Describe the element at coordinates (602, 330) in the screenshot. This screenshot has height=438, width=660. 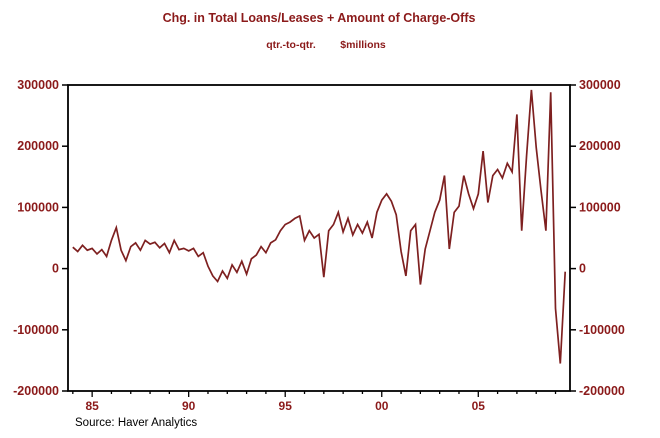
I see `y-axis-label-right: -100000` at that location.